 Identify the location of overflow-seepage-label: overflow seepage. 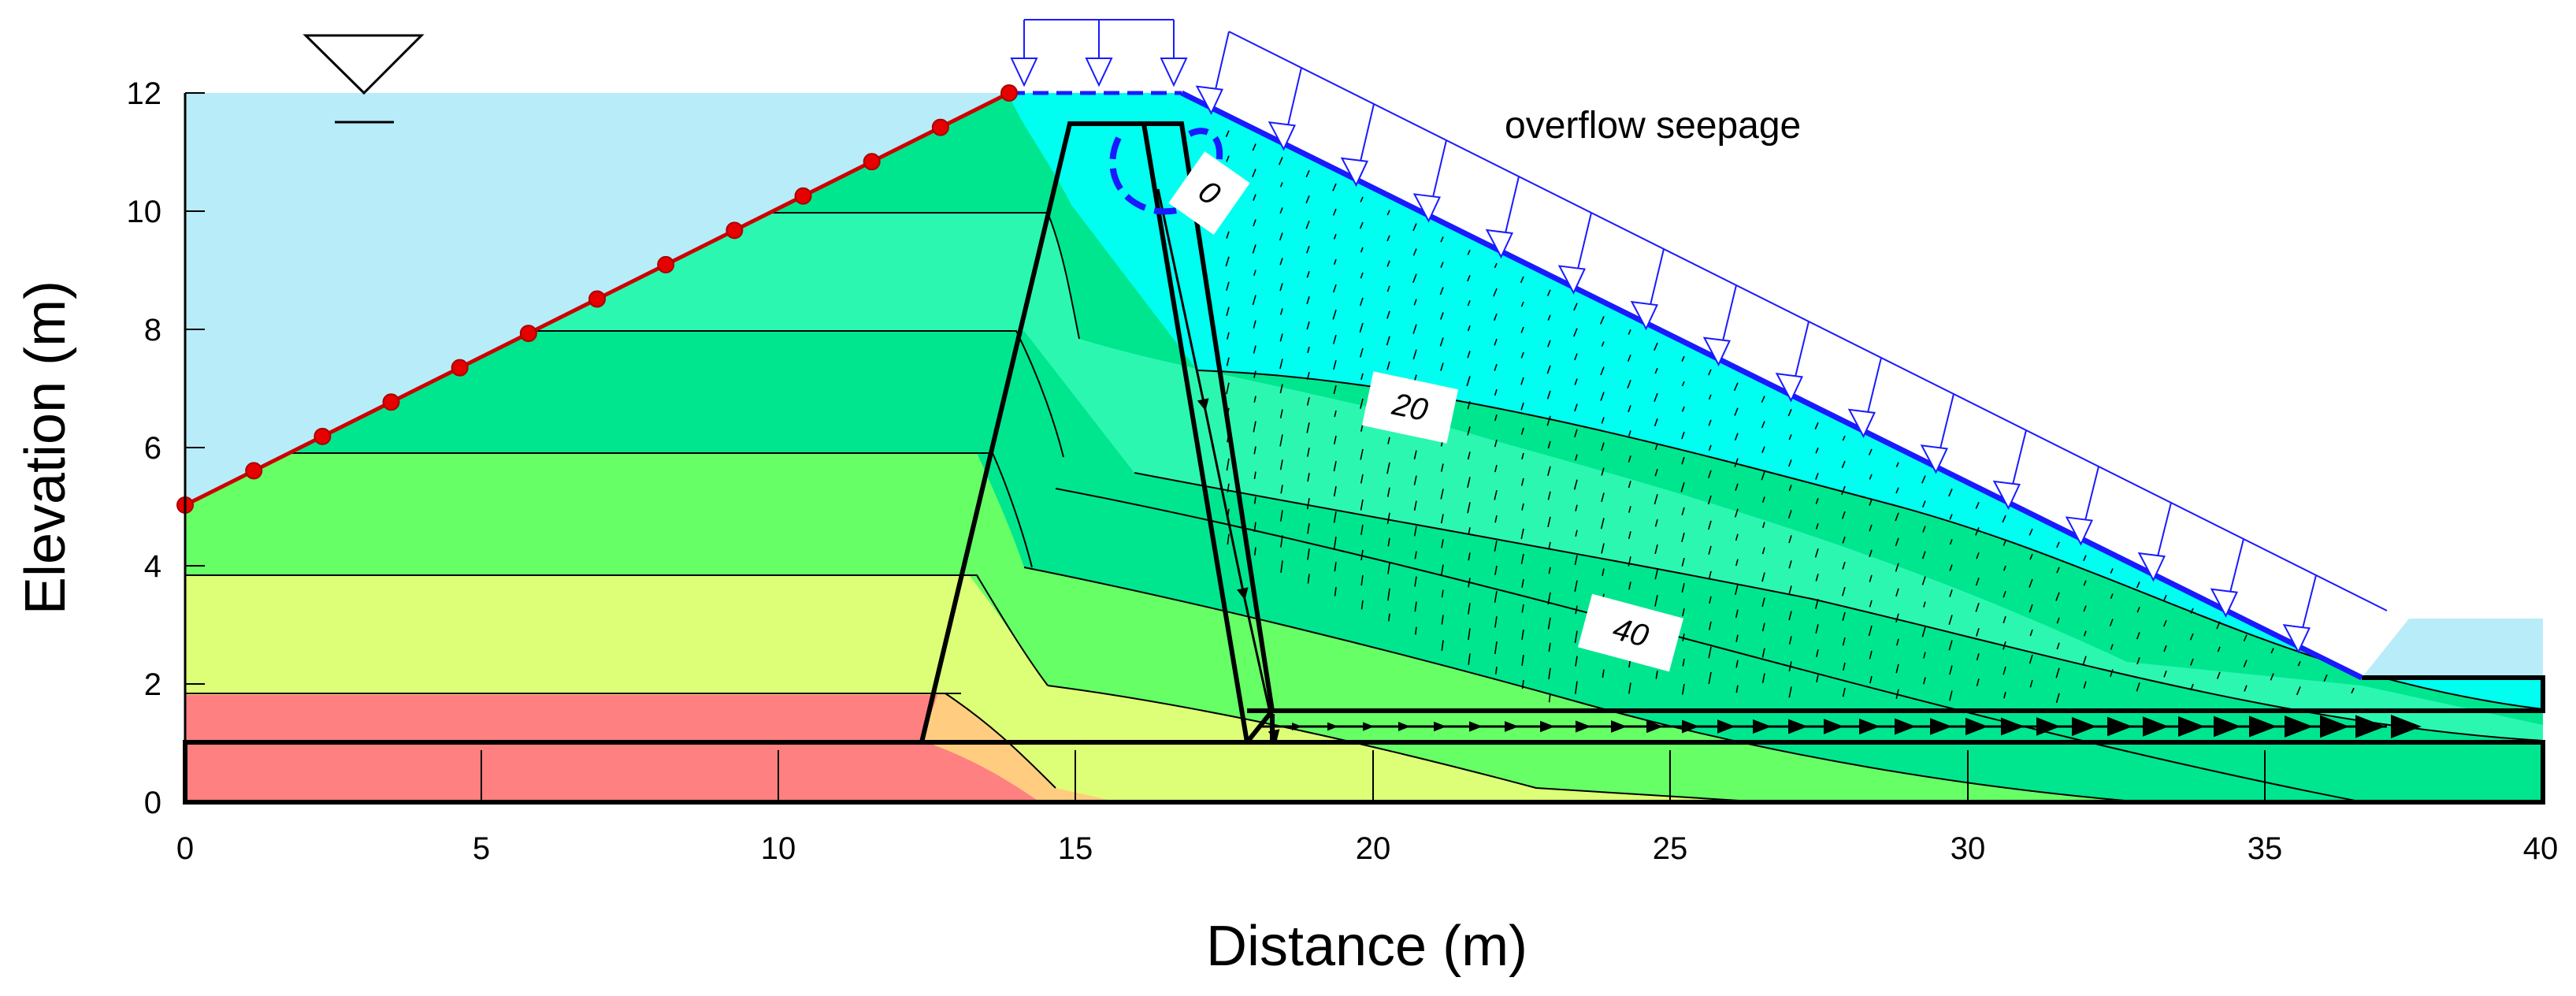
(1653, 126).